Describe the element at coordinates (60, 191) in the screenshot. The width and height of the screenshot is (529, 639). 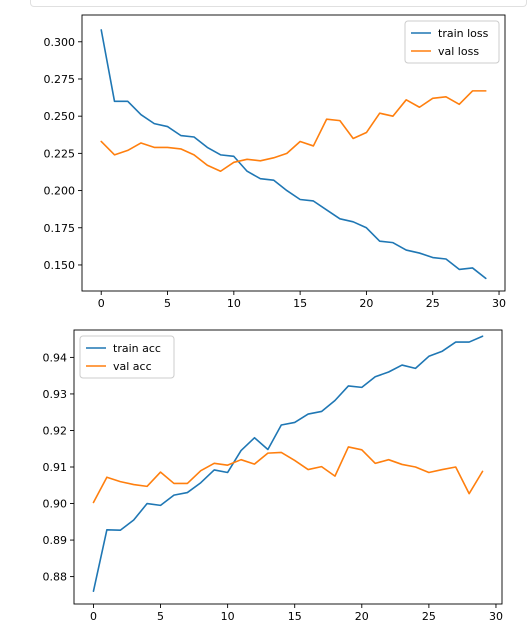
I see `y-tick-label: 0.200` at that location.